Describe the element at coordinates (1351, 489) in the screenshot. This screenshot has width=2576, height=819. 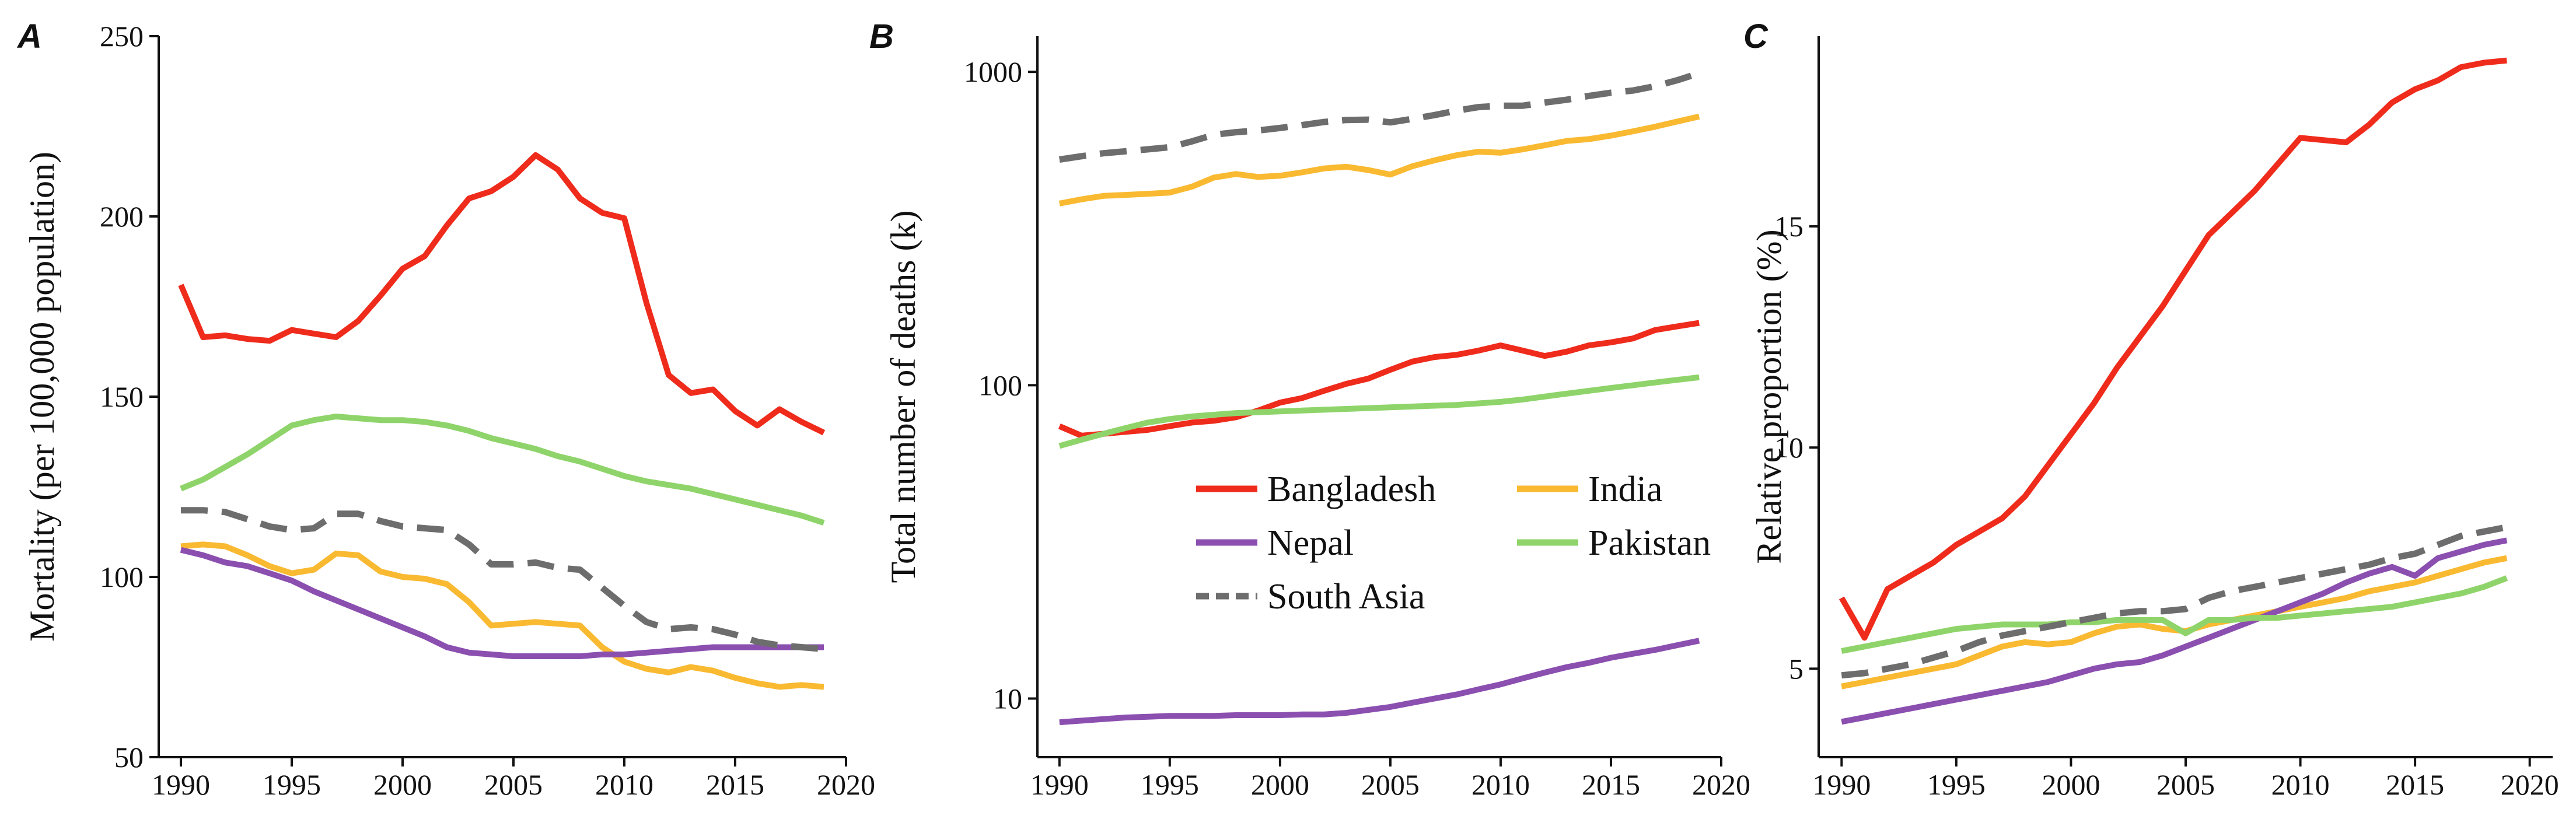
I see `legend-label: Bangladesh` at that location.